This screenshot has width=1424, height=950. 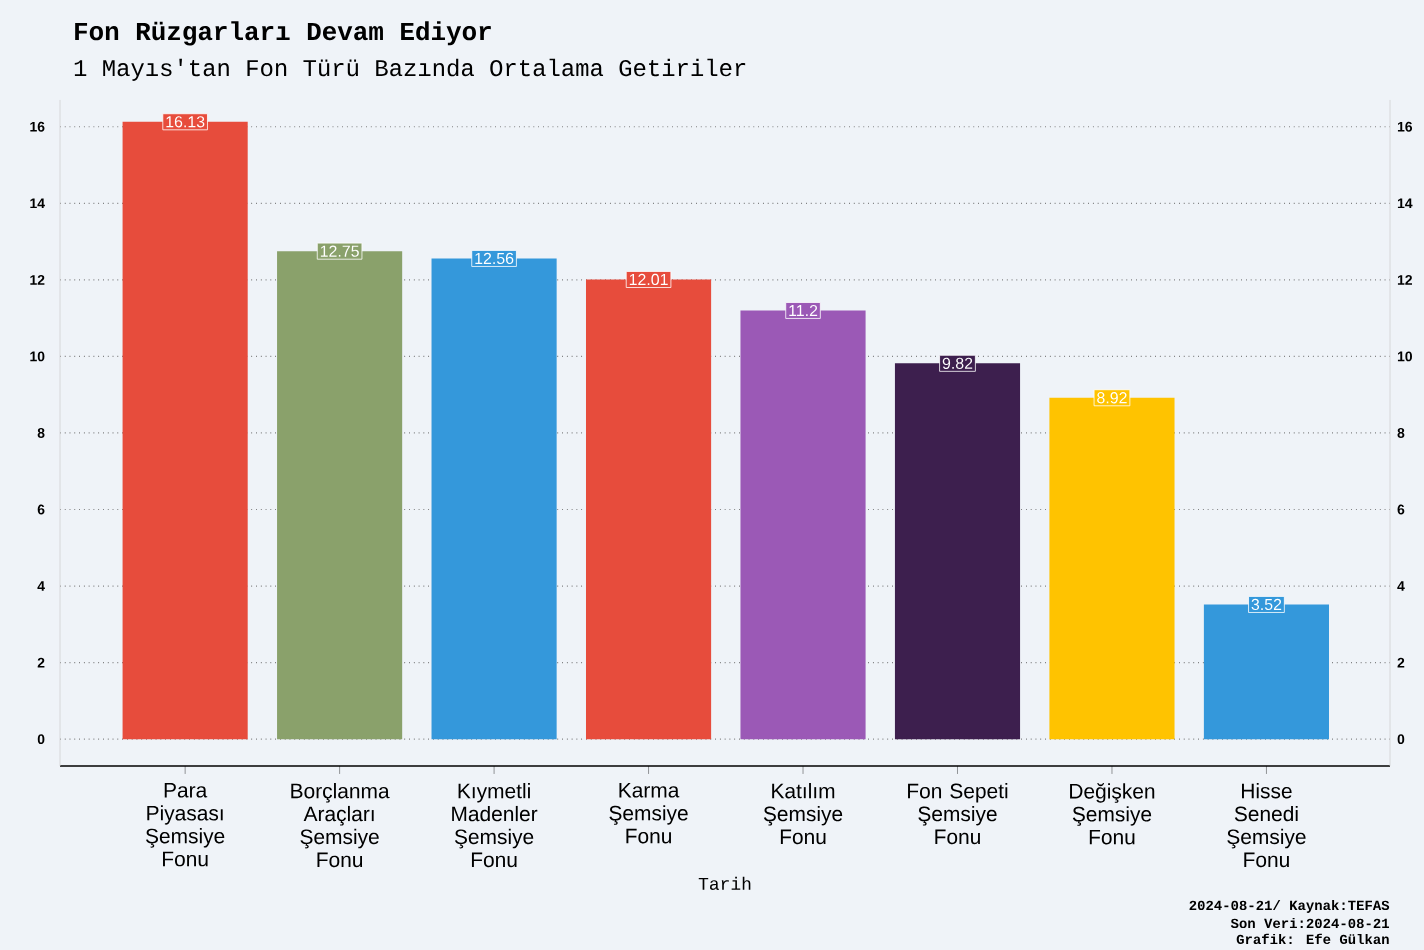 I want to click on chart-subtitle: 1 Mayıs'tan Fon Türü Bazında Ortalama Getiriler, so click(x=410, y=69).